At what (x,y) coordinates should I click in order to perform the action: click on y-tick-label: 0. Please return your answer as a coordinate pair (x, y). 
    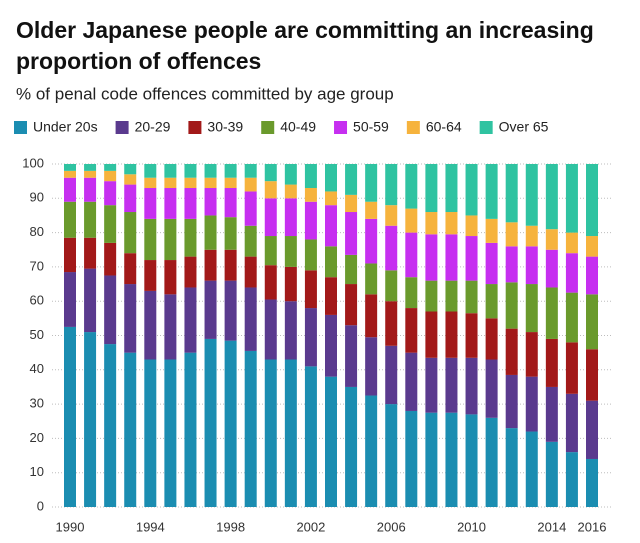
    Looking at the image, I should click on (40, 505).